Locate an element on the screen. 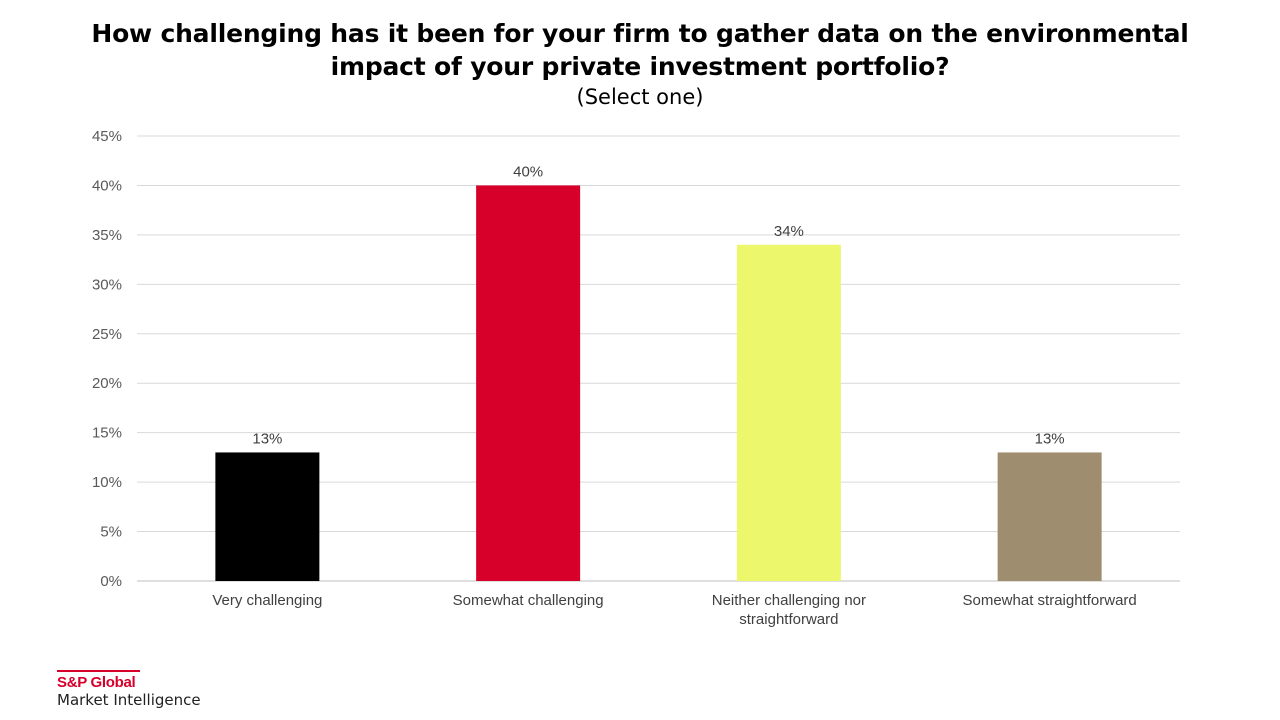  y-tick-label: 5% is located at coordinates (111, 532).